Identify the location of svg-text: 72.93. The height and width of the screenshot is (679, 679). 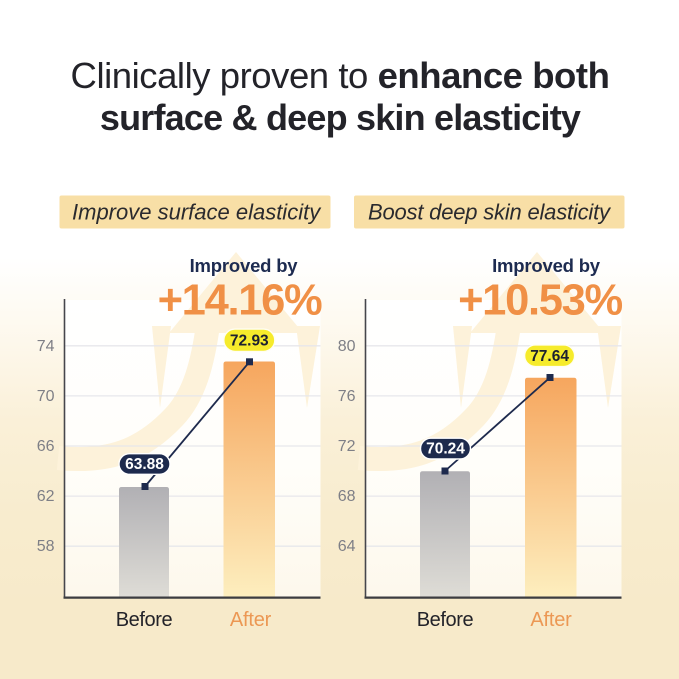
(249, 341).